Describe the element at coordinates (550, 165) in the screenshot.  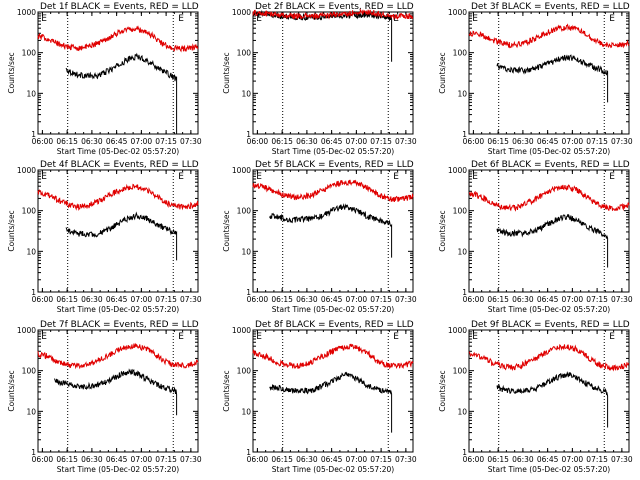
I see `chart-title: Det 6f BLACK = Events, RED = LLD` at that location.